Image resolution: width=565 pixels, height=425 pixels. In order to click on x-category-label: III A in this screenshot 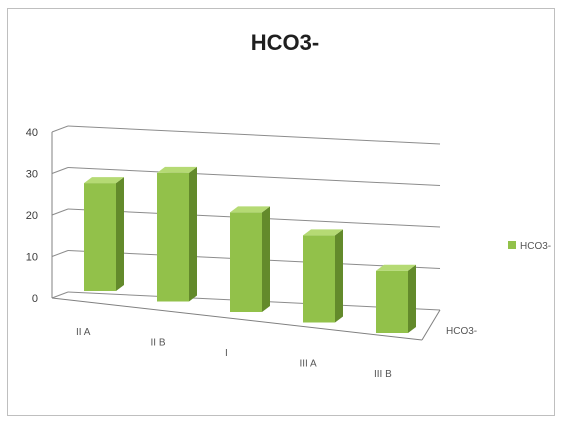, I will do `click(309, 364)`.